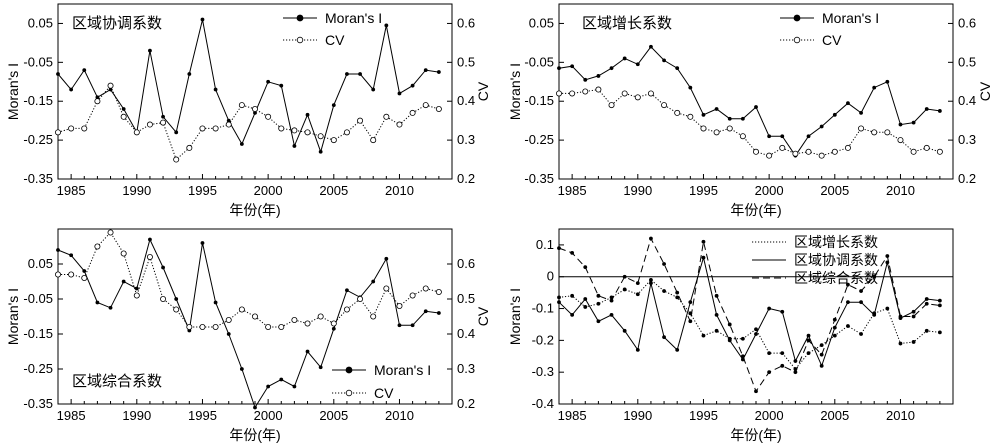  I want to click on y-tick-label: -0.4, so click(543, 403).